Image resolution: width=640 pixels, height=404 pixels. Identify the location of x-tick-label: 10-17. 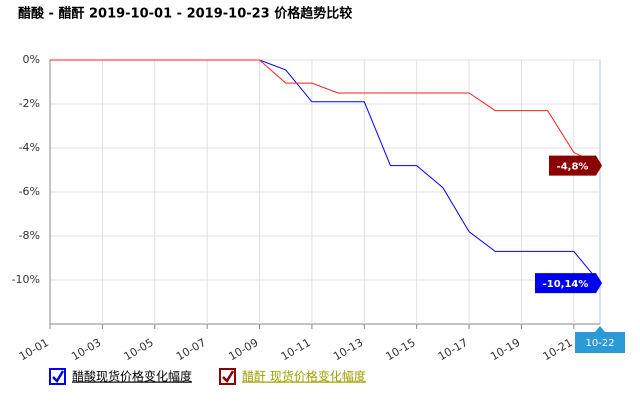
(453, 349).